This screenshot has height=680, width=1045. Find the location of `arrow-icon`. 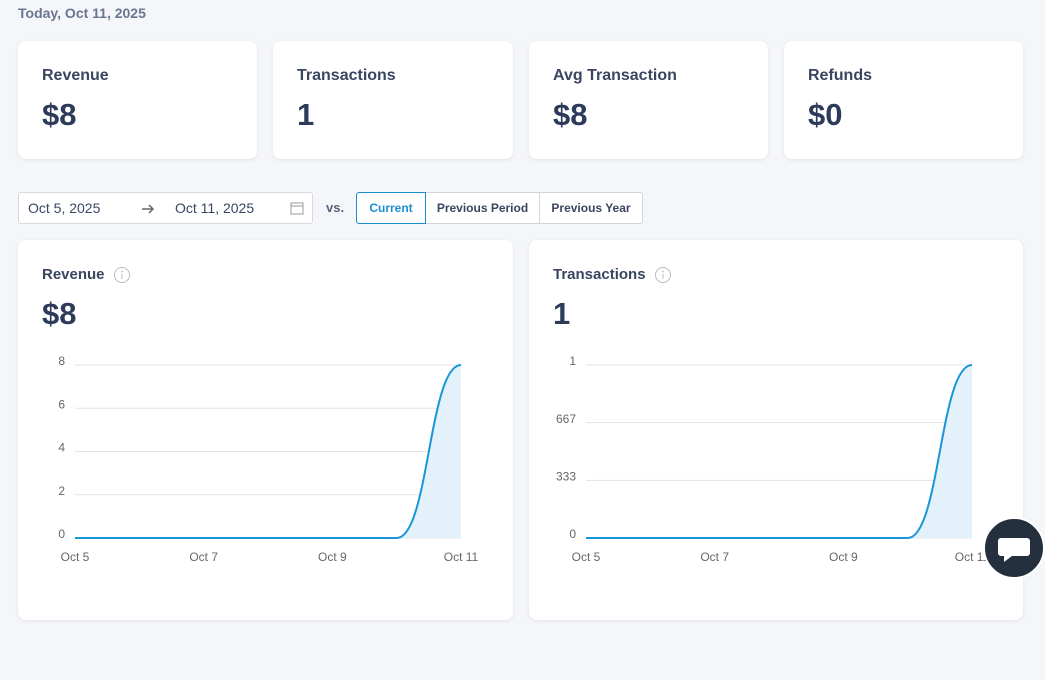

arrow-icon is located at coordinates (148, 209).